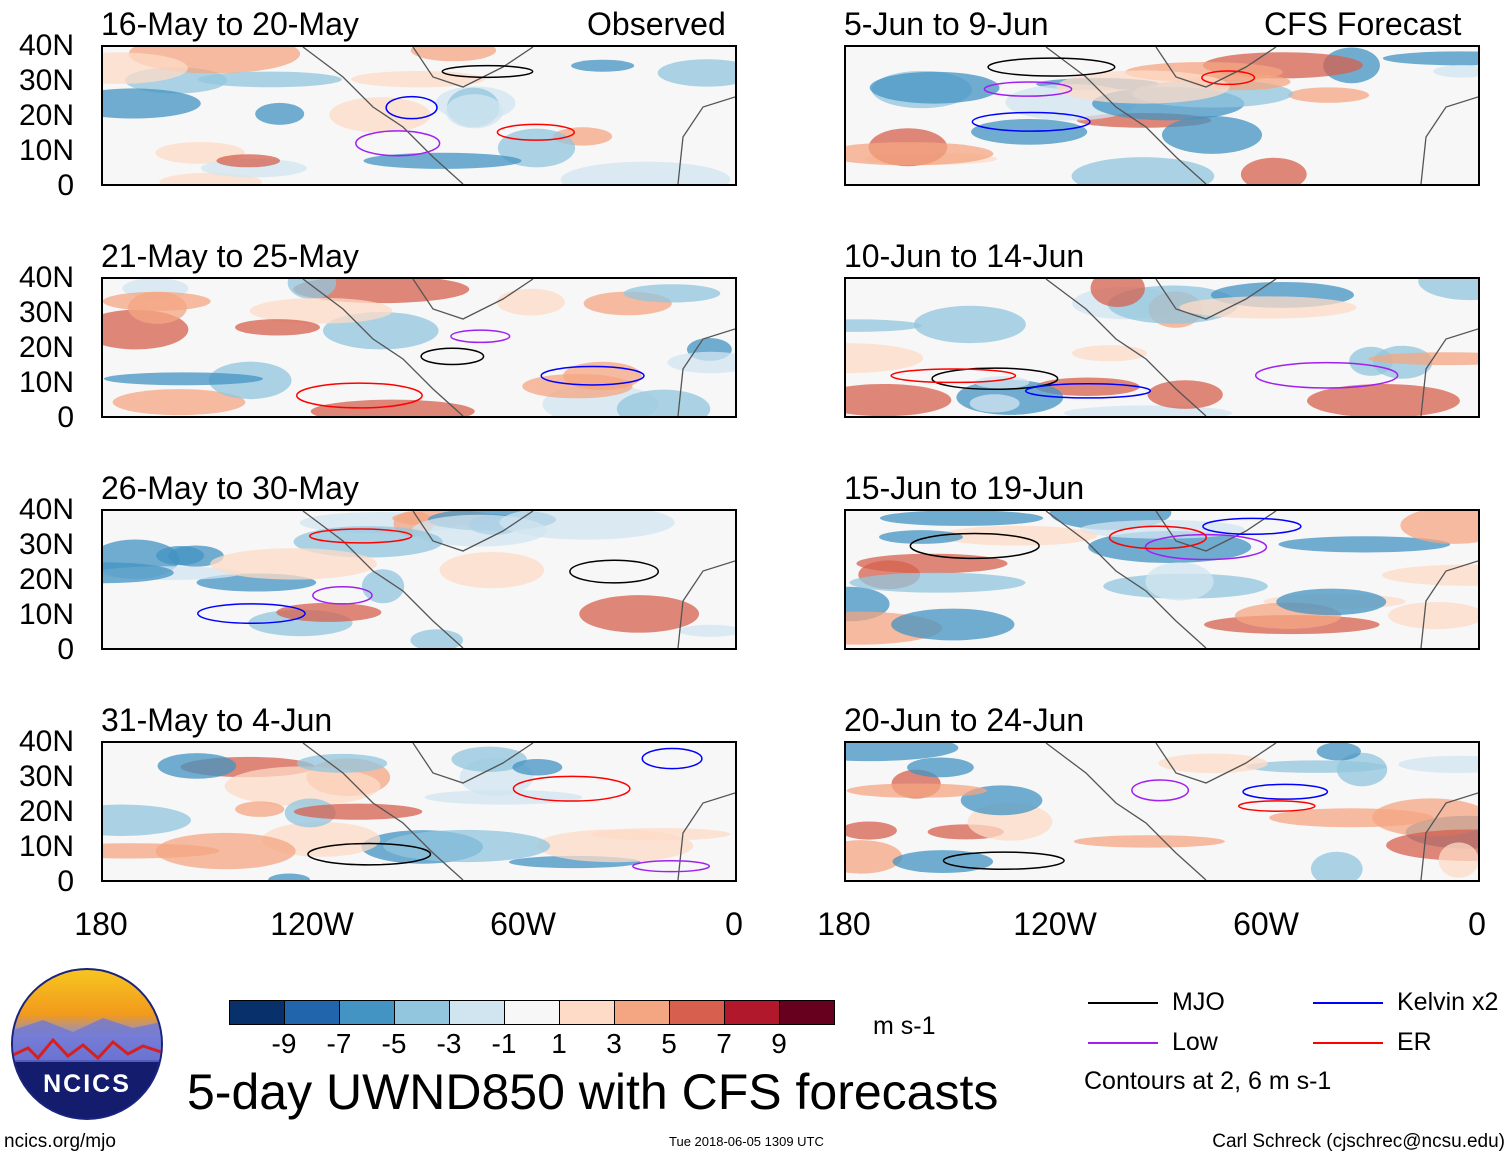 This screenshot has height=1157, width=1510. What do you see at coordinates (1055, 924) in the screenshot?
I see `lon-tick-label: 120W` at bounding box center [1055, 924].